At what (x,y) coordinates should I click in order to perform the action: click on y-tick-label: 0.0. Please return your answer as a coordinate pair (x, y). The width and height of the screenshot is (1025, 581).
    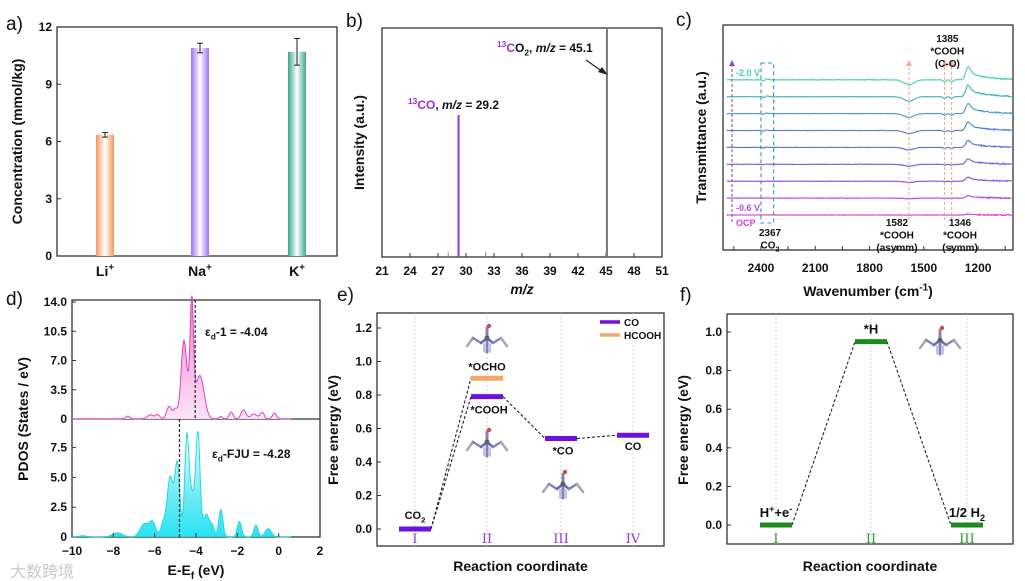
    Looking at the image, I should click on (713, 525).